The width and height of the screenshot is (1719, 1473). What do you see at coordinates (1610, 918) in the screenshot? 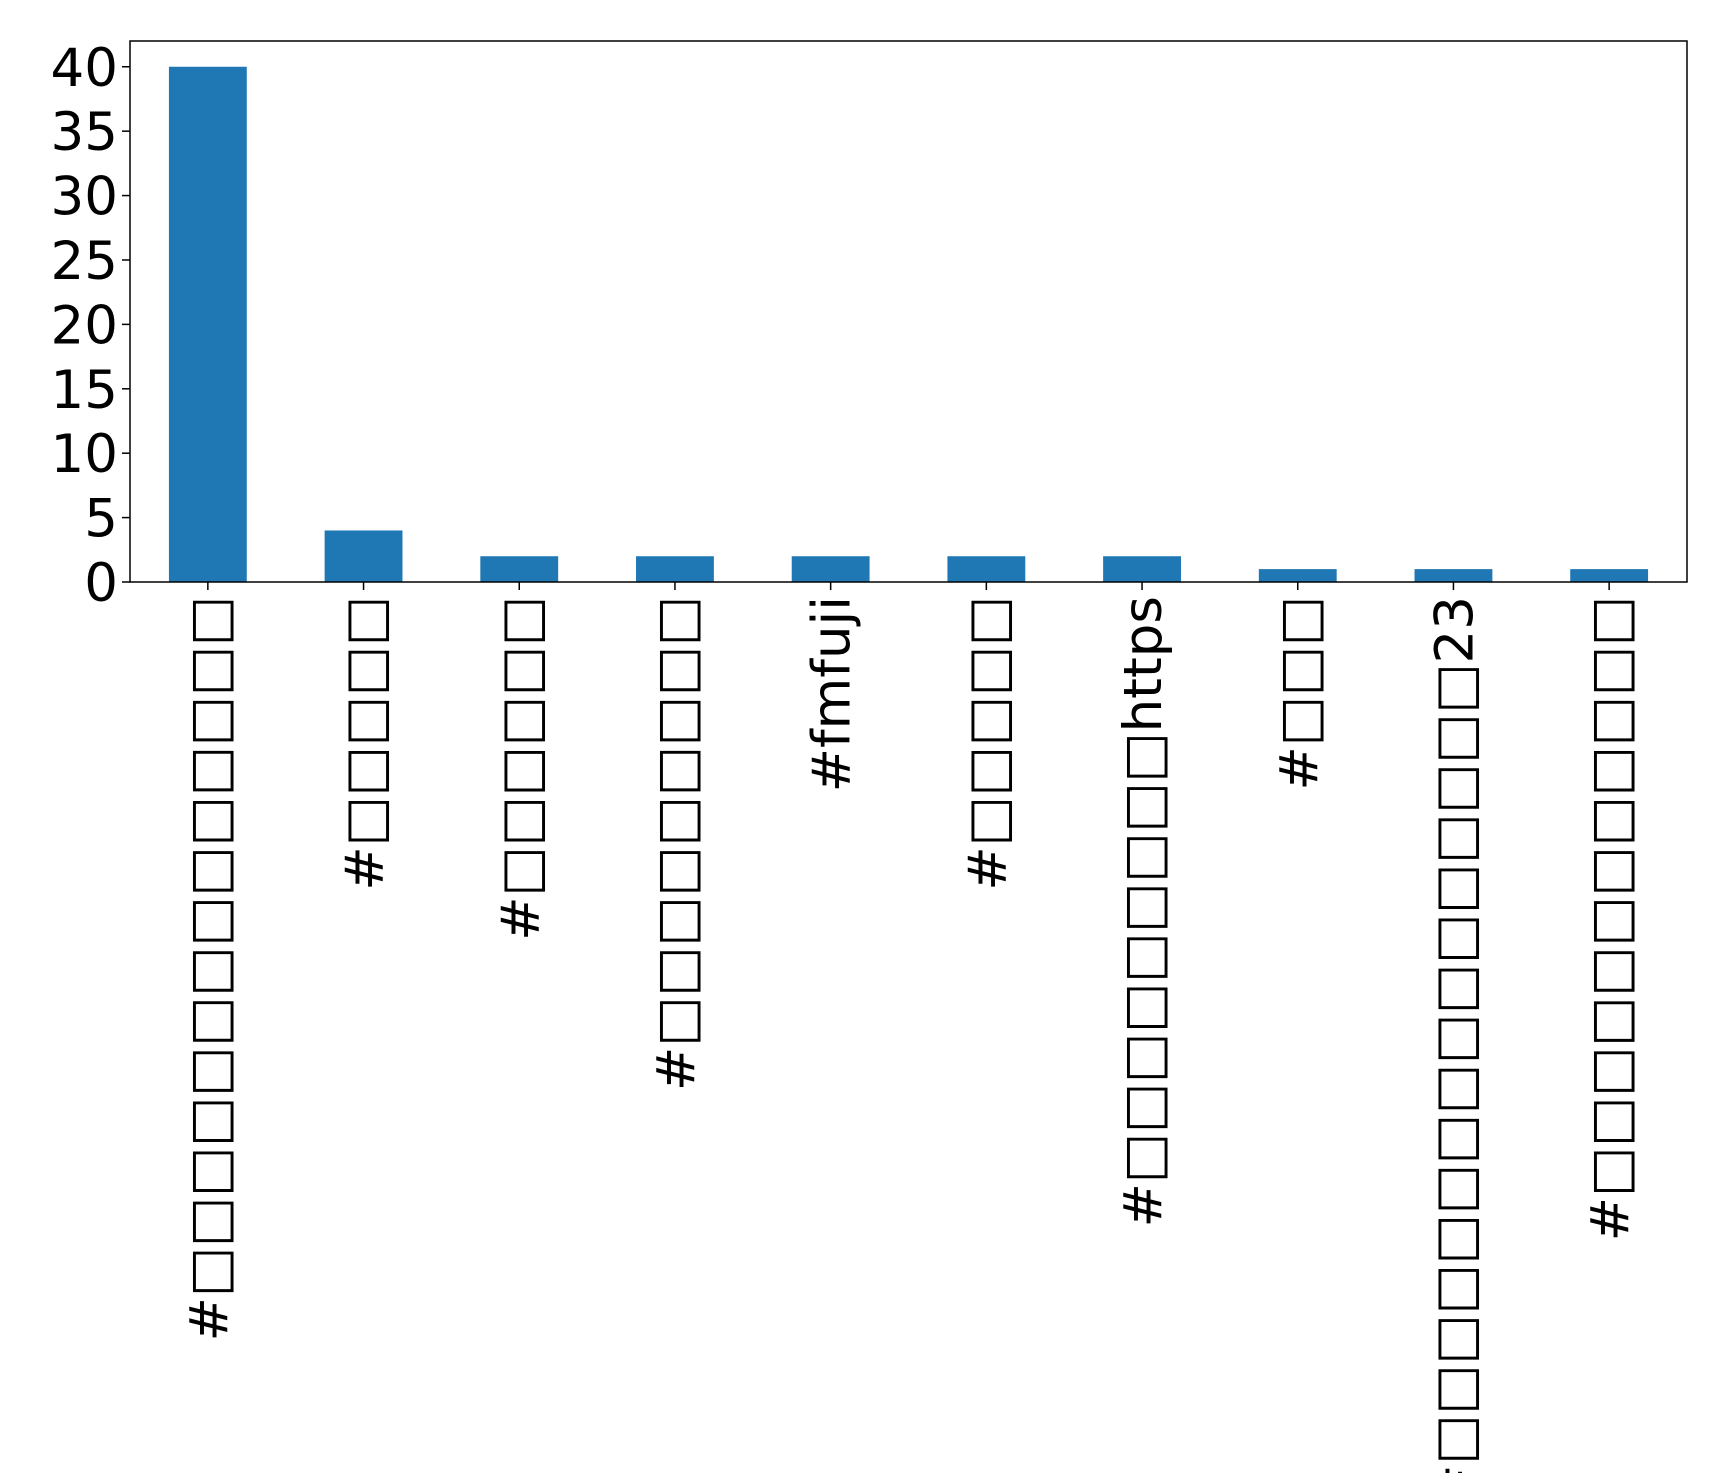
I see `x-tick-label: #□□□□□□□□□□□□` at bounding box center [1610, 918].